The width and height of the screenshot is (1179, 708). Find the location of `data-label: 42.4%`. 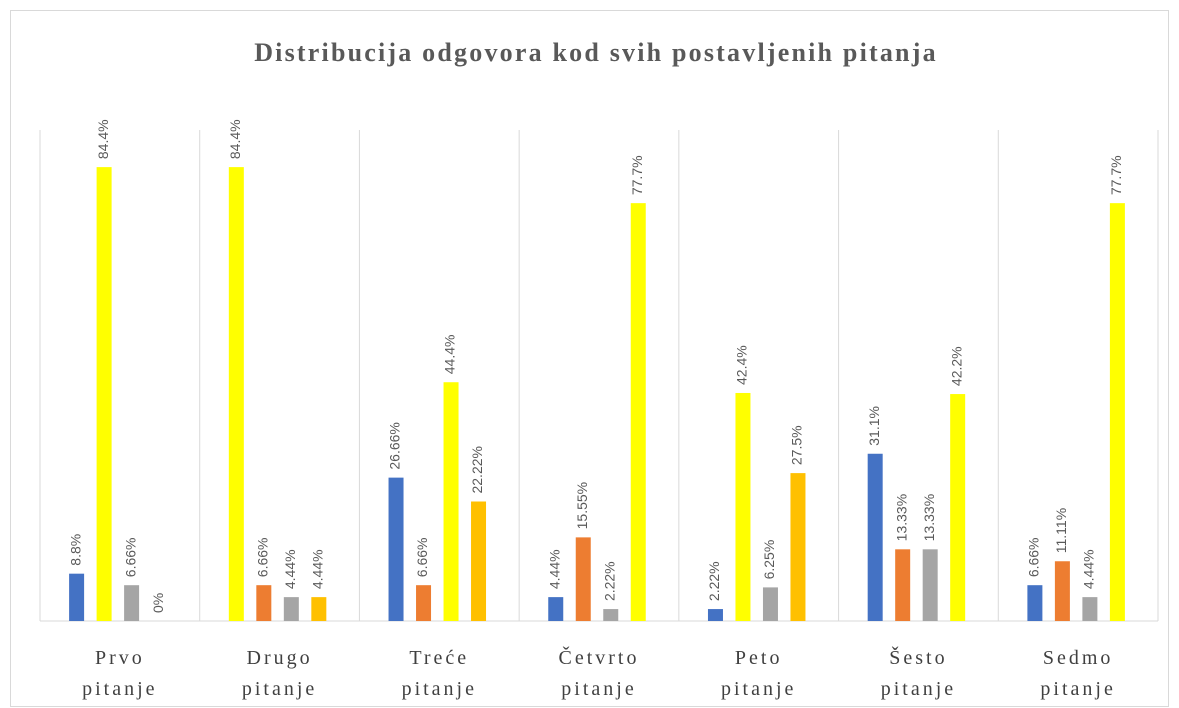

data-label: 42.4% is located at coordinates (742, 365).